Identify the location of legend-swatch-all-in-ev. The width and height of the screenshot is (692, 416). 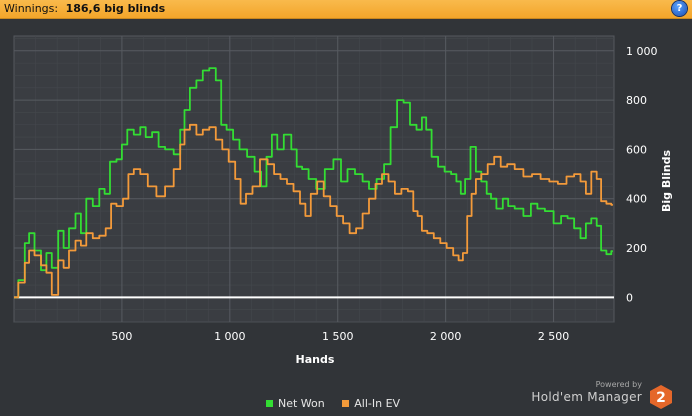
(346, 403).